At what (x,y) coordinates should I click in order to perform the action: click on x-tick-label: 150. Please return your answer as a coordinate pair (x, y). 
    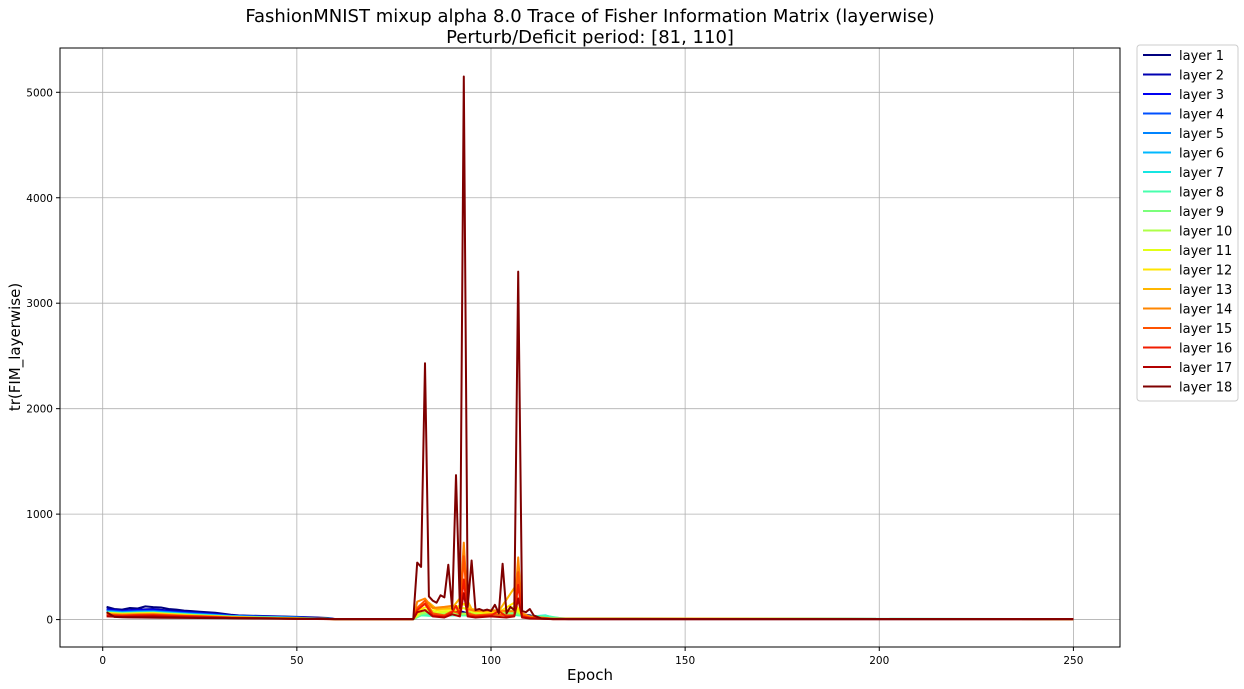
    Looking at the image, I should click on (685, 661).